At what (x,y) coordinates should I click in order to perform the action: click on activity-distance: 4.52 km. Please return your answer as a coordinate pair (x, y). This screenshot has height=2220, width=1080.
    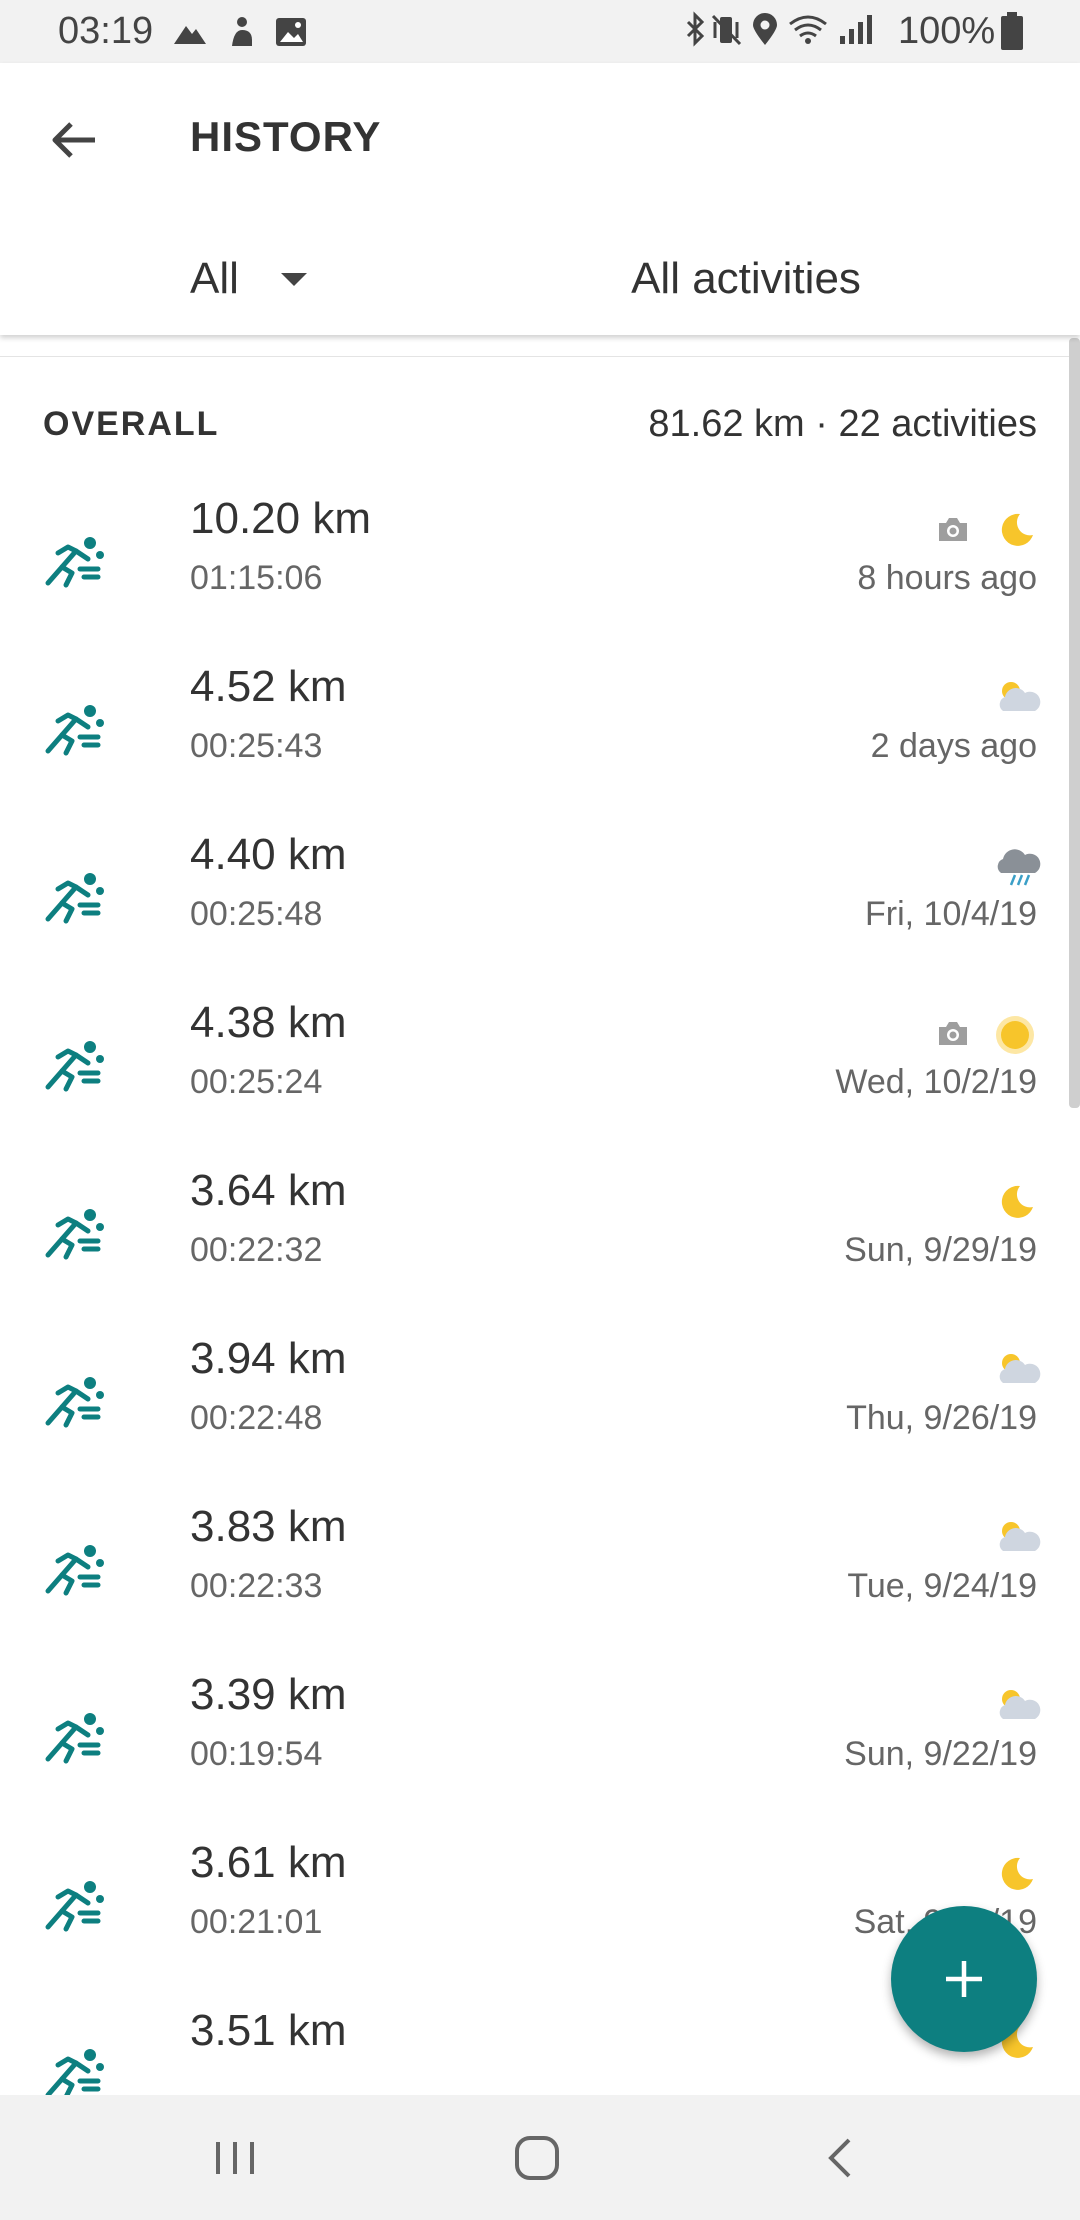
    Looking at the image, I should click on (268, 686).